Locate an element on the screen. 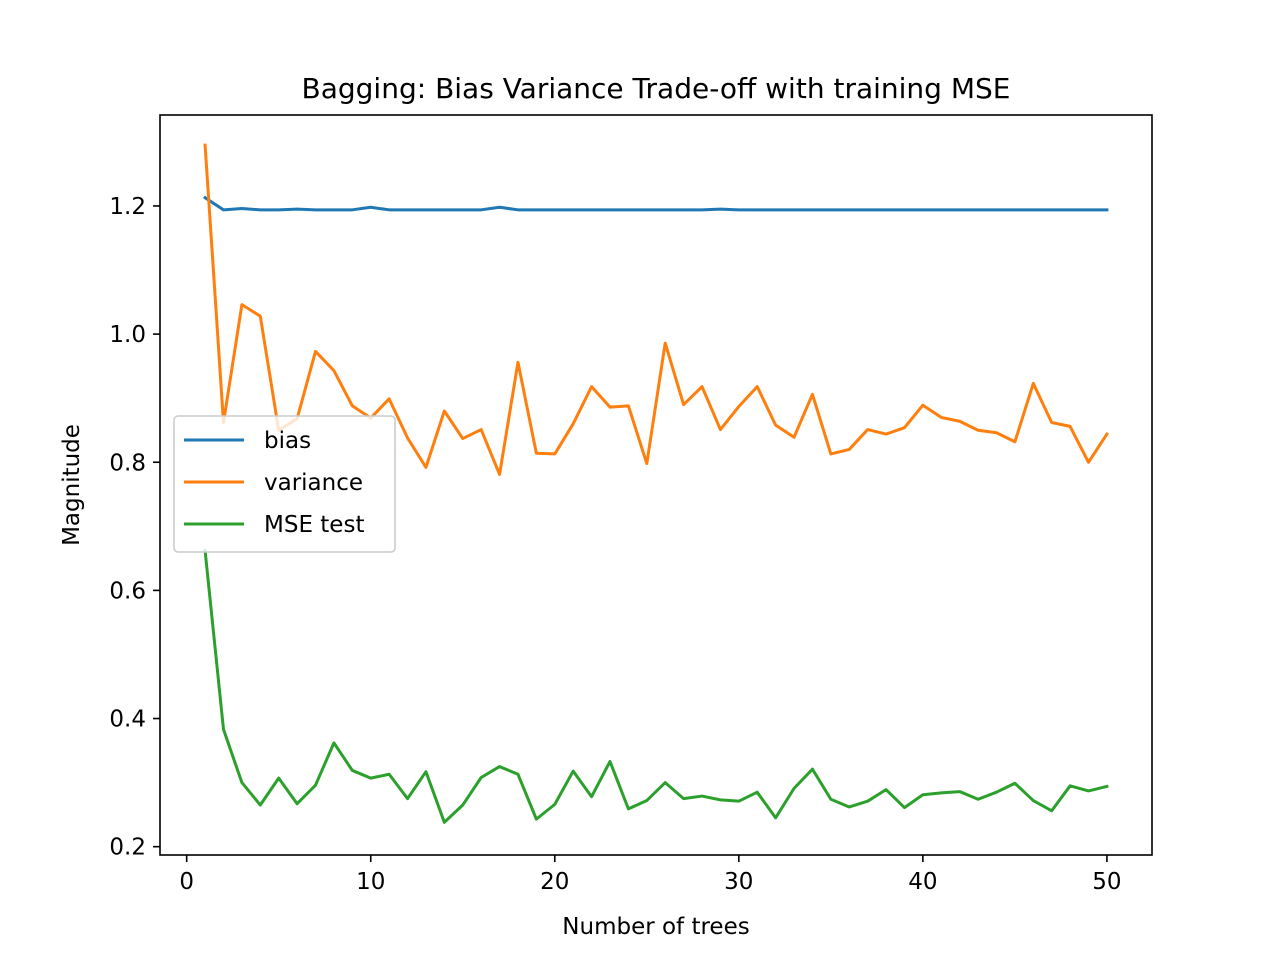 The height and width of the screenshot is (960, 1280). x-tick-label: 10 is located at coordinates (370, 882).